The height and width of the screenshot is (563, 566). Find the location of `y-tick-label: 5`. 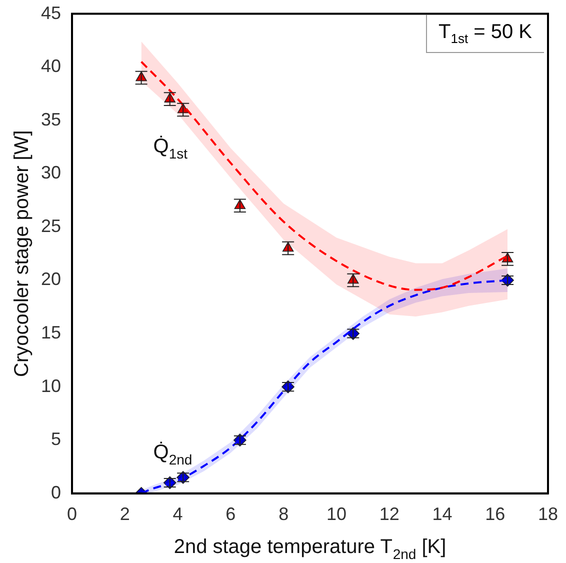

y-tick-label: 5 is located at coordinates (56, 439).